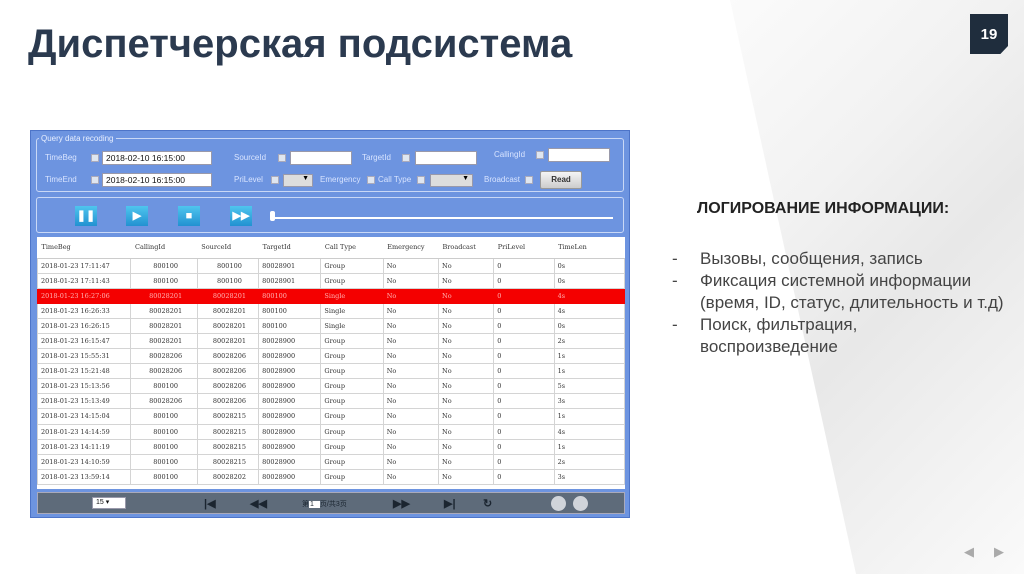 The image size is (1024, 574). I want to click on column-header: SourceId, so click(228, 248).